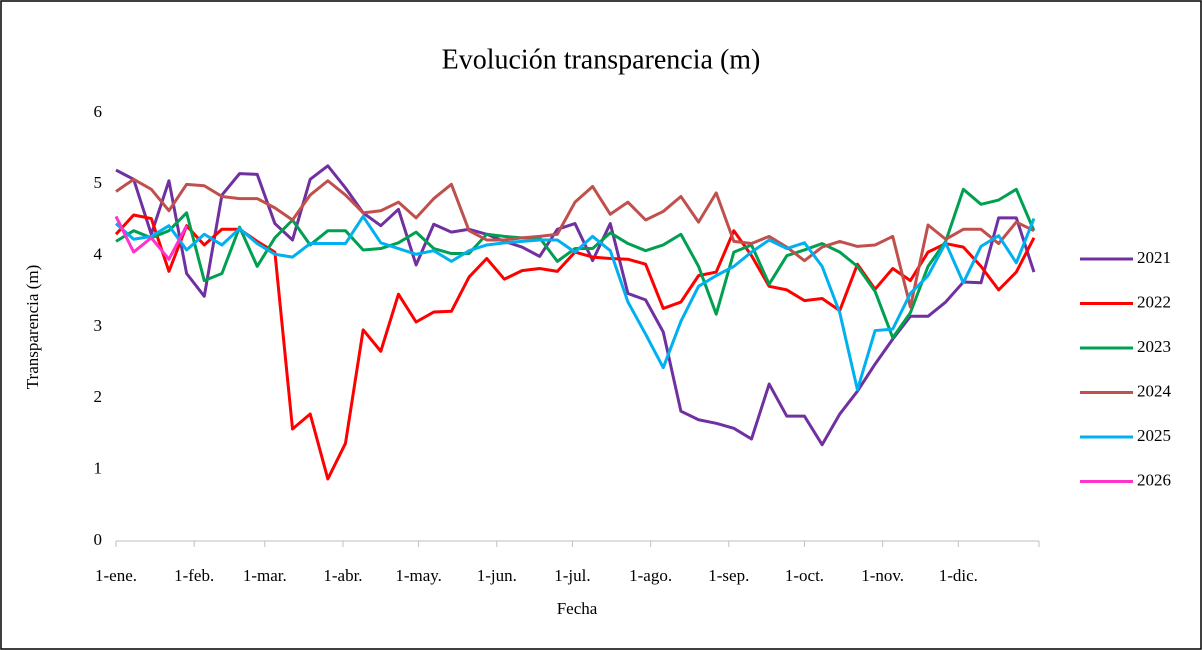 Image resolution: width=1202 pixels, height=650 pixels. I want to click on x-tick-label: 1-abr., so click(342, 575).